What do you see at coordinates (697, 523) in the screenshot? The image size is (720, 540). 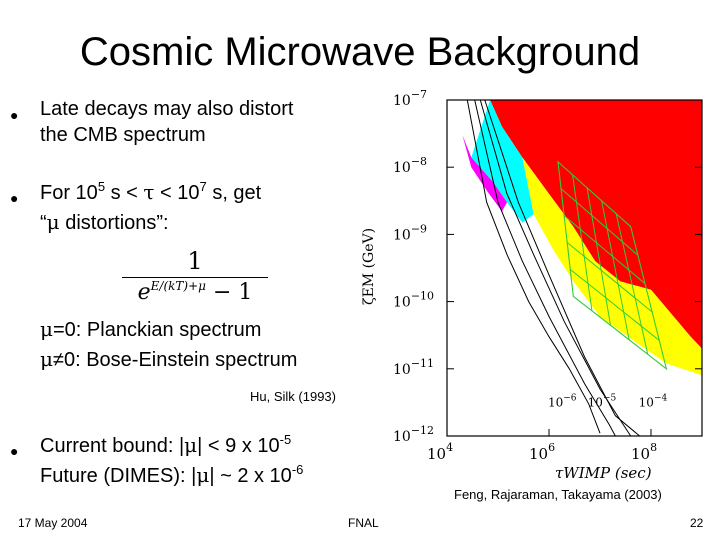 I see `footer-page: 22` at bounding box center [697, 523].